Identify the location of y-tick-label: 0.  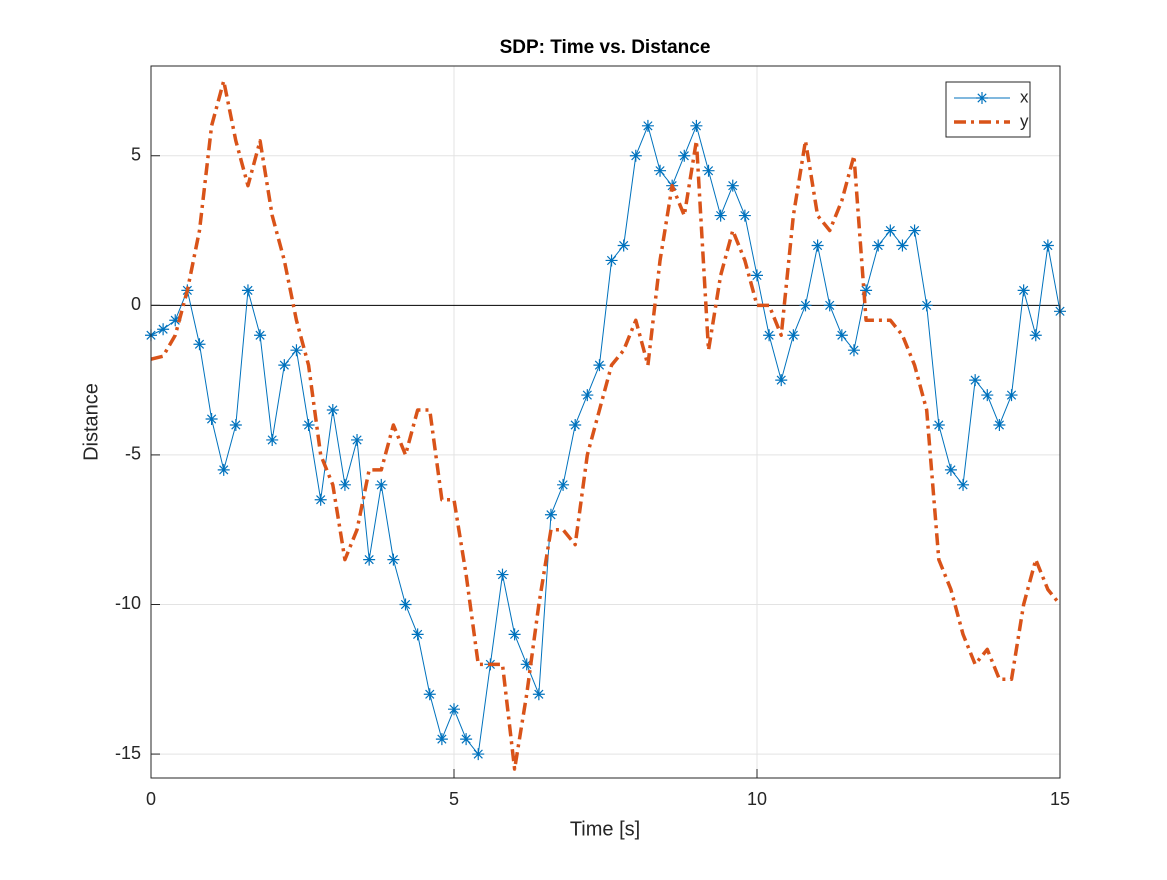
(136, 304).